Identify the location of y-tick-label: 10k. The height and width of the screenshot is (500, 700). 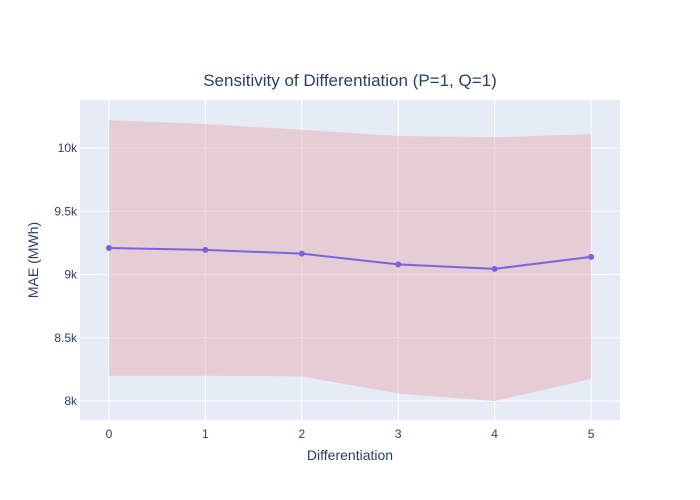
(68, 148).